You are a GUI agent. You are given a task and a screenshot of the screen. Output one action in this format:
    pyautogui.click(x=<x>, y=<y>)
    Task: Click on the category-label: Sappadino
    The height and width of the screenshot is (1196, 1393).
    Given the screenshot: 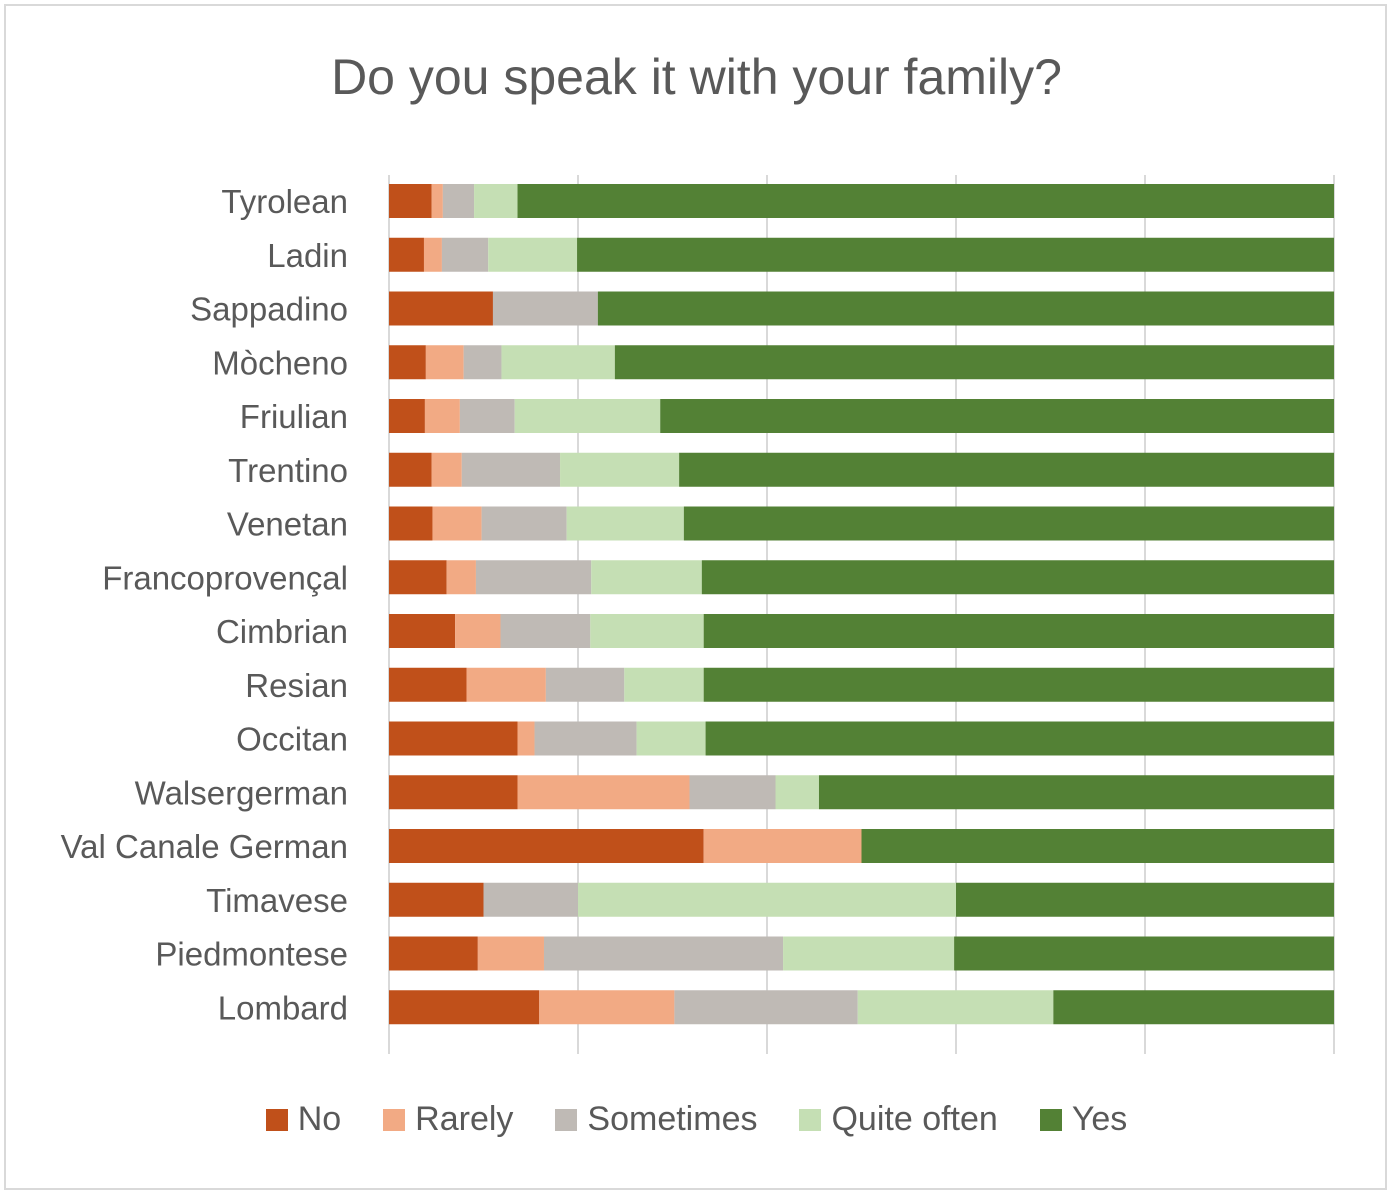 What is the action you would take?
    pyautogui.click(x=269, y=309)
    